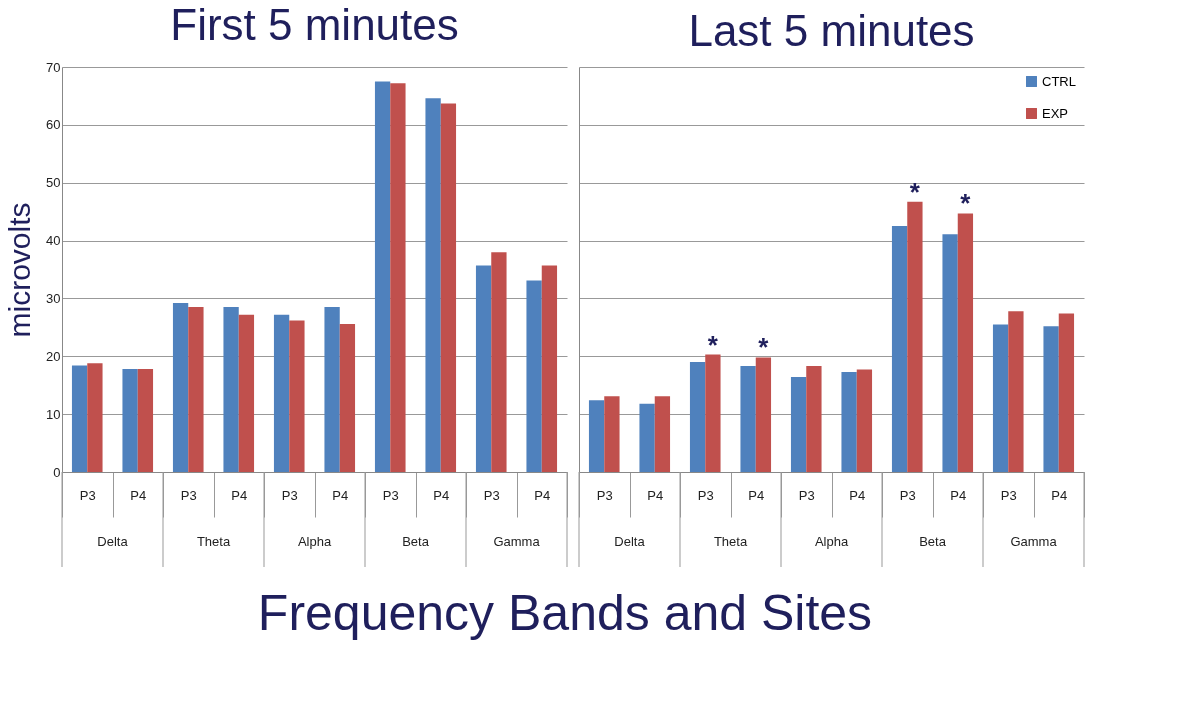 The height and width of the screenshot is (711, 1191). Describe the element at coordinates (53, 241) in the screenshot. I see `y-tick-label: 40` at that location.